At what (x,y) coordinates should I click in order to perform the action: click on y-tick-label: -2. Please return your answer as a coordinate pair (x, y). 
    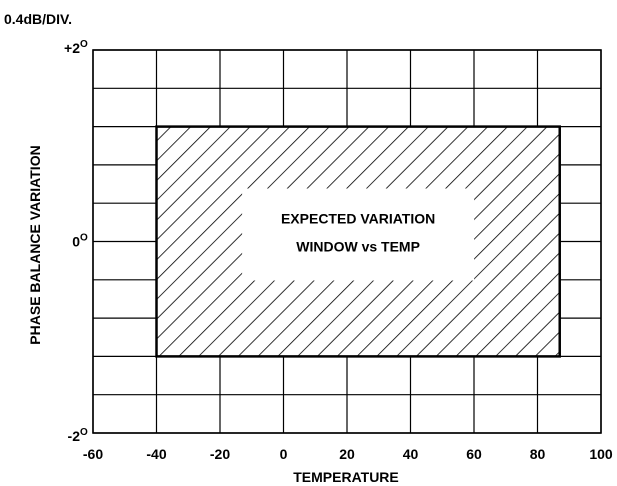
    Looking at the image, I should click on (74, 436).